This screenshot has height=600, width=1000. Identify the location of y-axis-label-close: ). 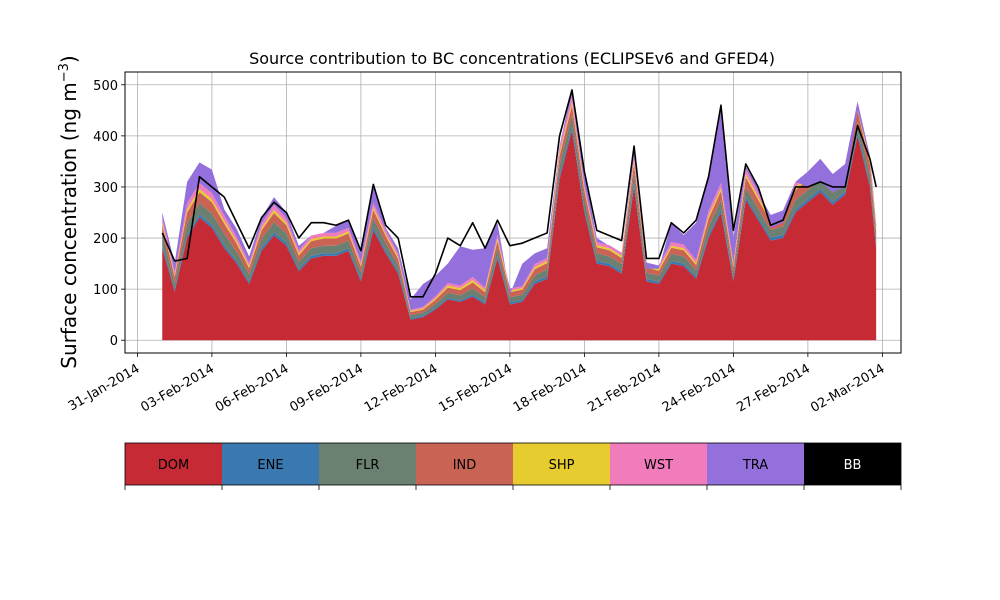
(69, 59).